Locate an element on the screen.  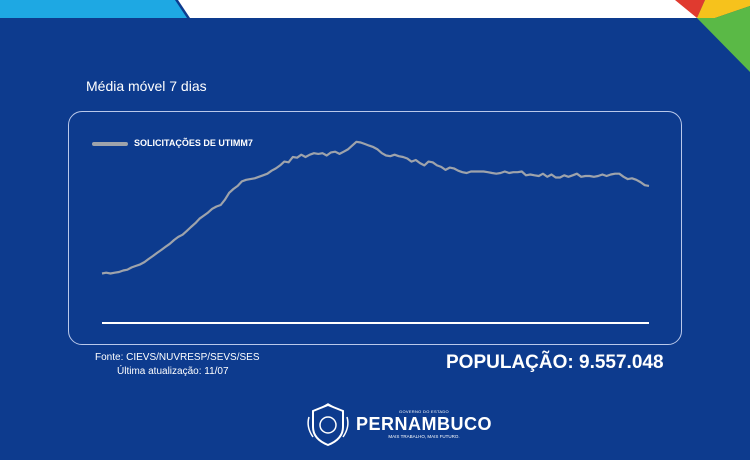
chart-subtitle: Média móvel 7 dias is located at coordinates (146, 86).